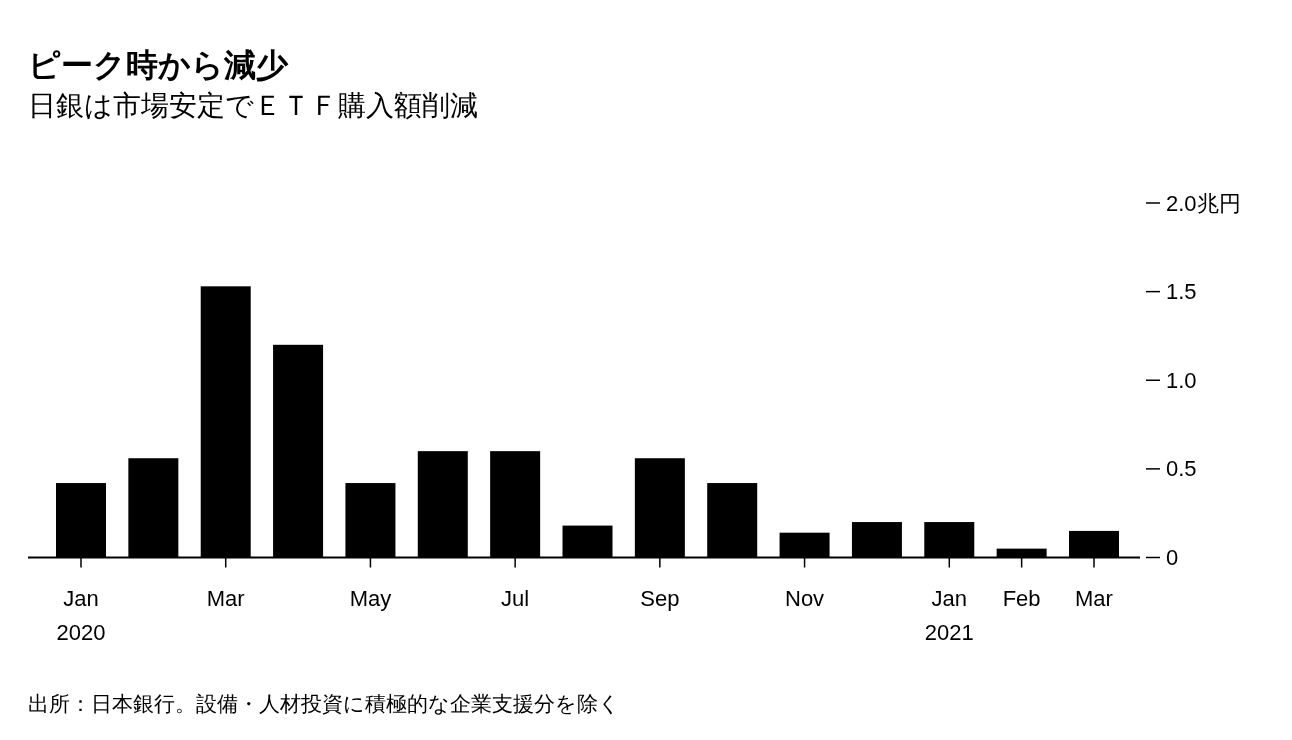 The image size is (1292, 740). What do you see at coordinates (949, 615) in the screenshot?
I see `x-tick-label: Jan 2021` at bounding box center [949, 615].